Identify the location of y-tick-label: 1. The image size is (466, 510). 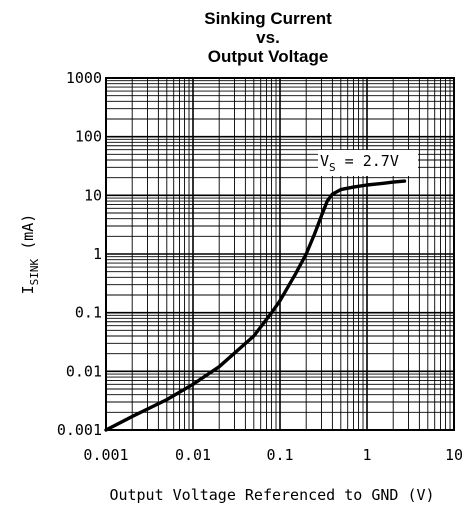
(97, 254).